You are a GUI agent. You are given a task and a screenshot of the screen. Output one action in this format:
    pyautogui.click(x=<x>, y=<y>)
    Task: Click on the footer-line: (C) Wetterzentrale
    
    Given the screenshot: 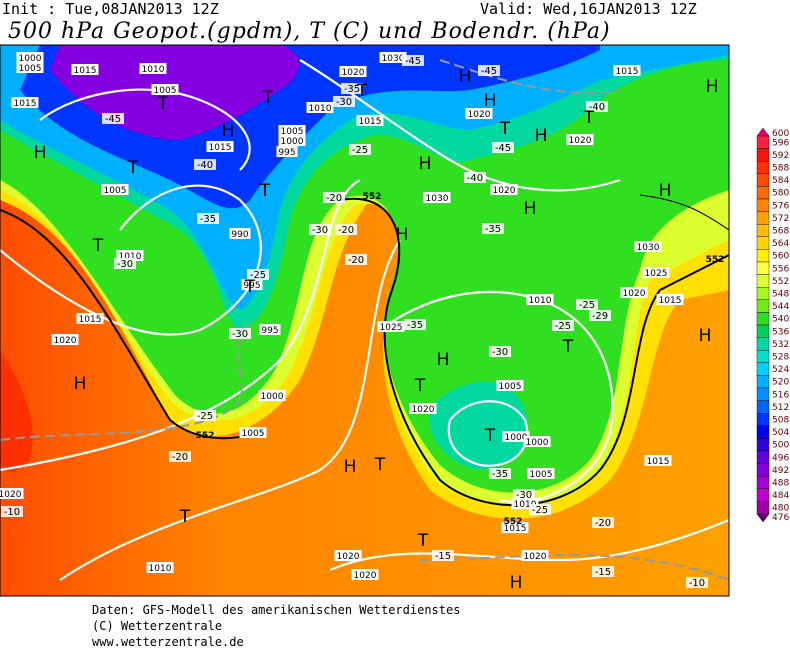 What is the action you would take?
    pyautogui.click(x=157, y=626)
    